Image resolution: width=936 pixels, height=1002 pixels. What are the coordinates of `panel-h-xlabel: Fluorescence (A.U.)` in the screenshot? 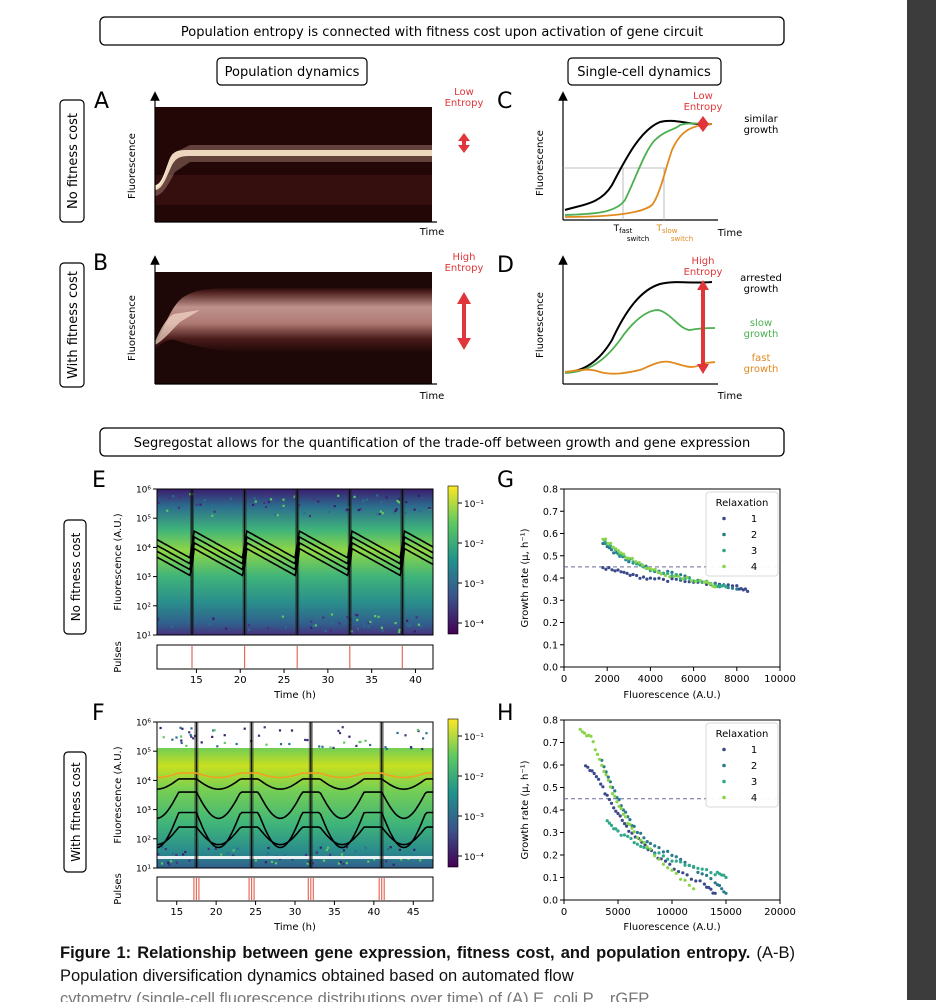 It's located at (671, 927).